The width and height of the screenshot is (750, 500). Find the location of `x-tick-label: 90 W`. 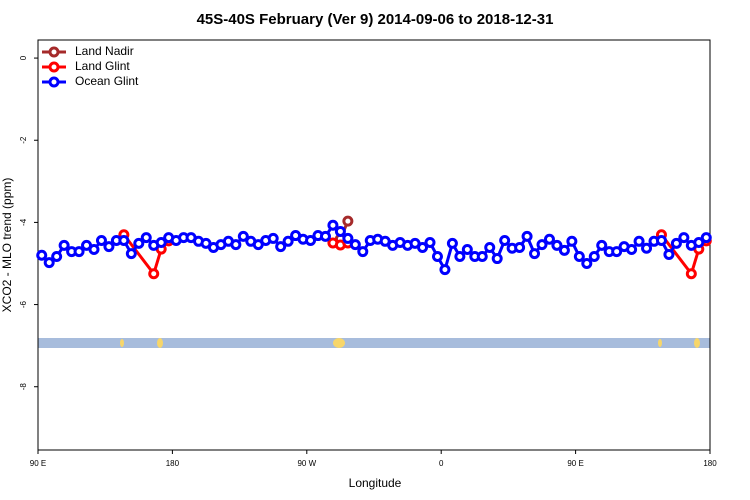

x-tick-label: 90 W is located at coordinates (306, 463).